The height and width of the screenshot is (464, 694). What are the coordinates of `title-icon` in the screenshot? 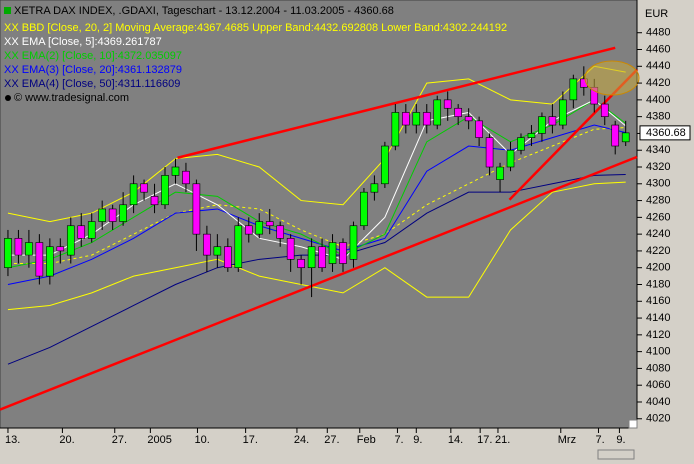 It's located at (7, 10).